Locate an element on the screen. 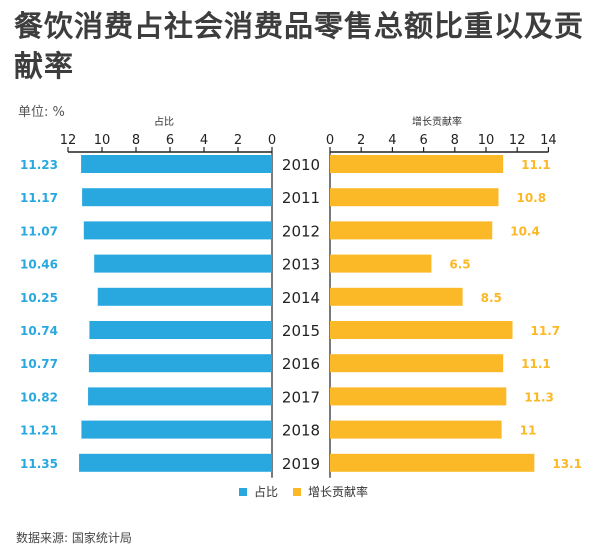  year-label-2010: 2010 is located at coordinates (301, 165).